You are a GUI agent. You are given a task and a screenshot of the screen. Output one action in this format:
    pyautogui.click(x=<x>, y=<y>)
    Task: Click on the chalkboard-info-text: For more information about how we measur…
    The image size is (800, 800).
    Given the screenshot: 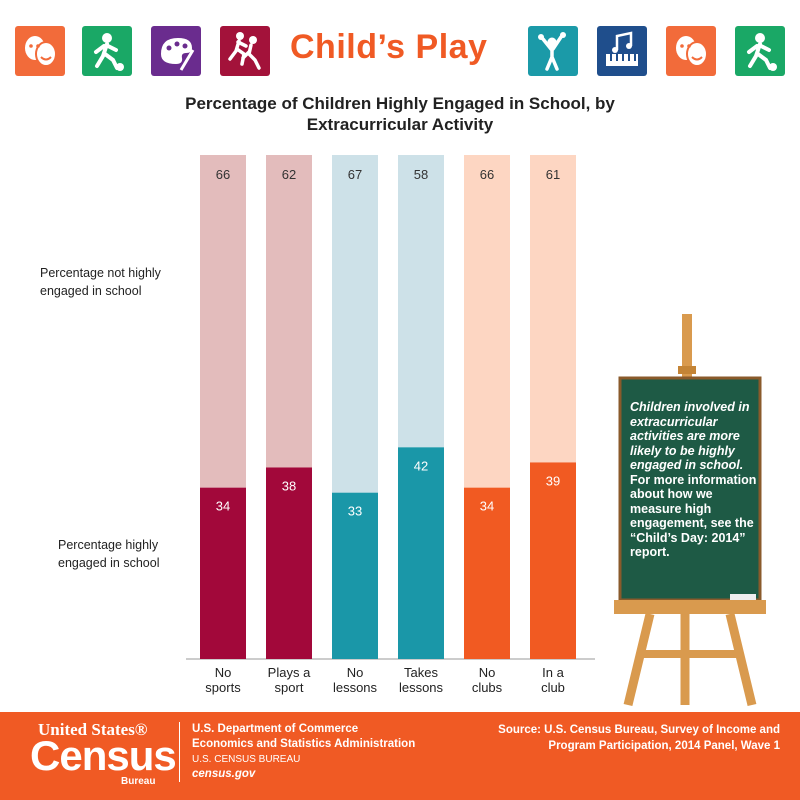 What is the action you would take?
    pyautogui.click(x=693, y=516)
    